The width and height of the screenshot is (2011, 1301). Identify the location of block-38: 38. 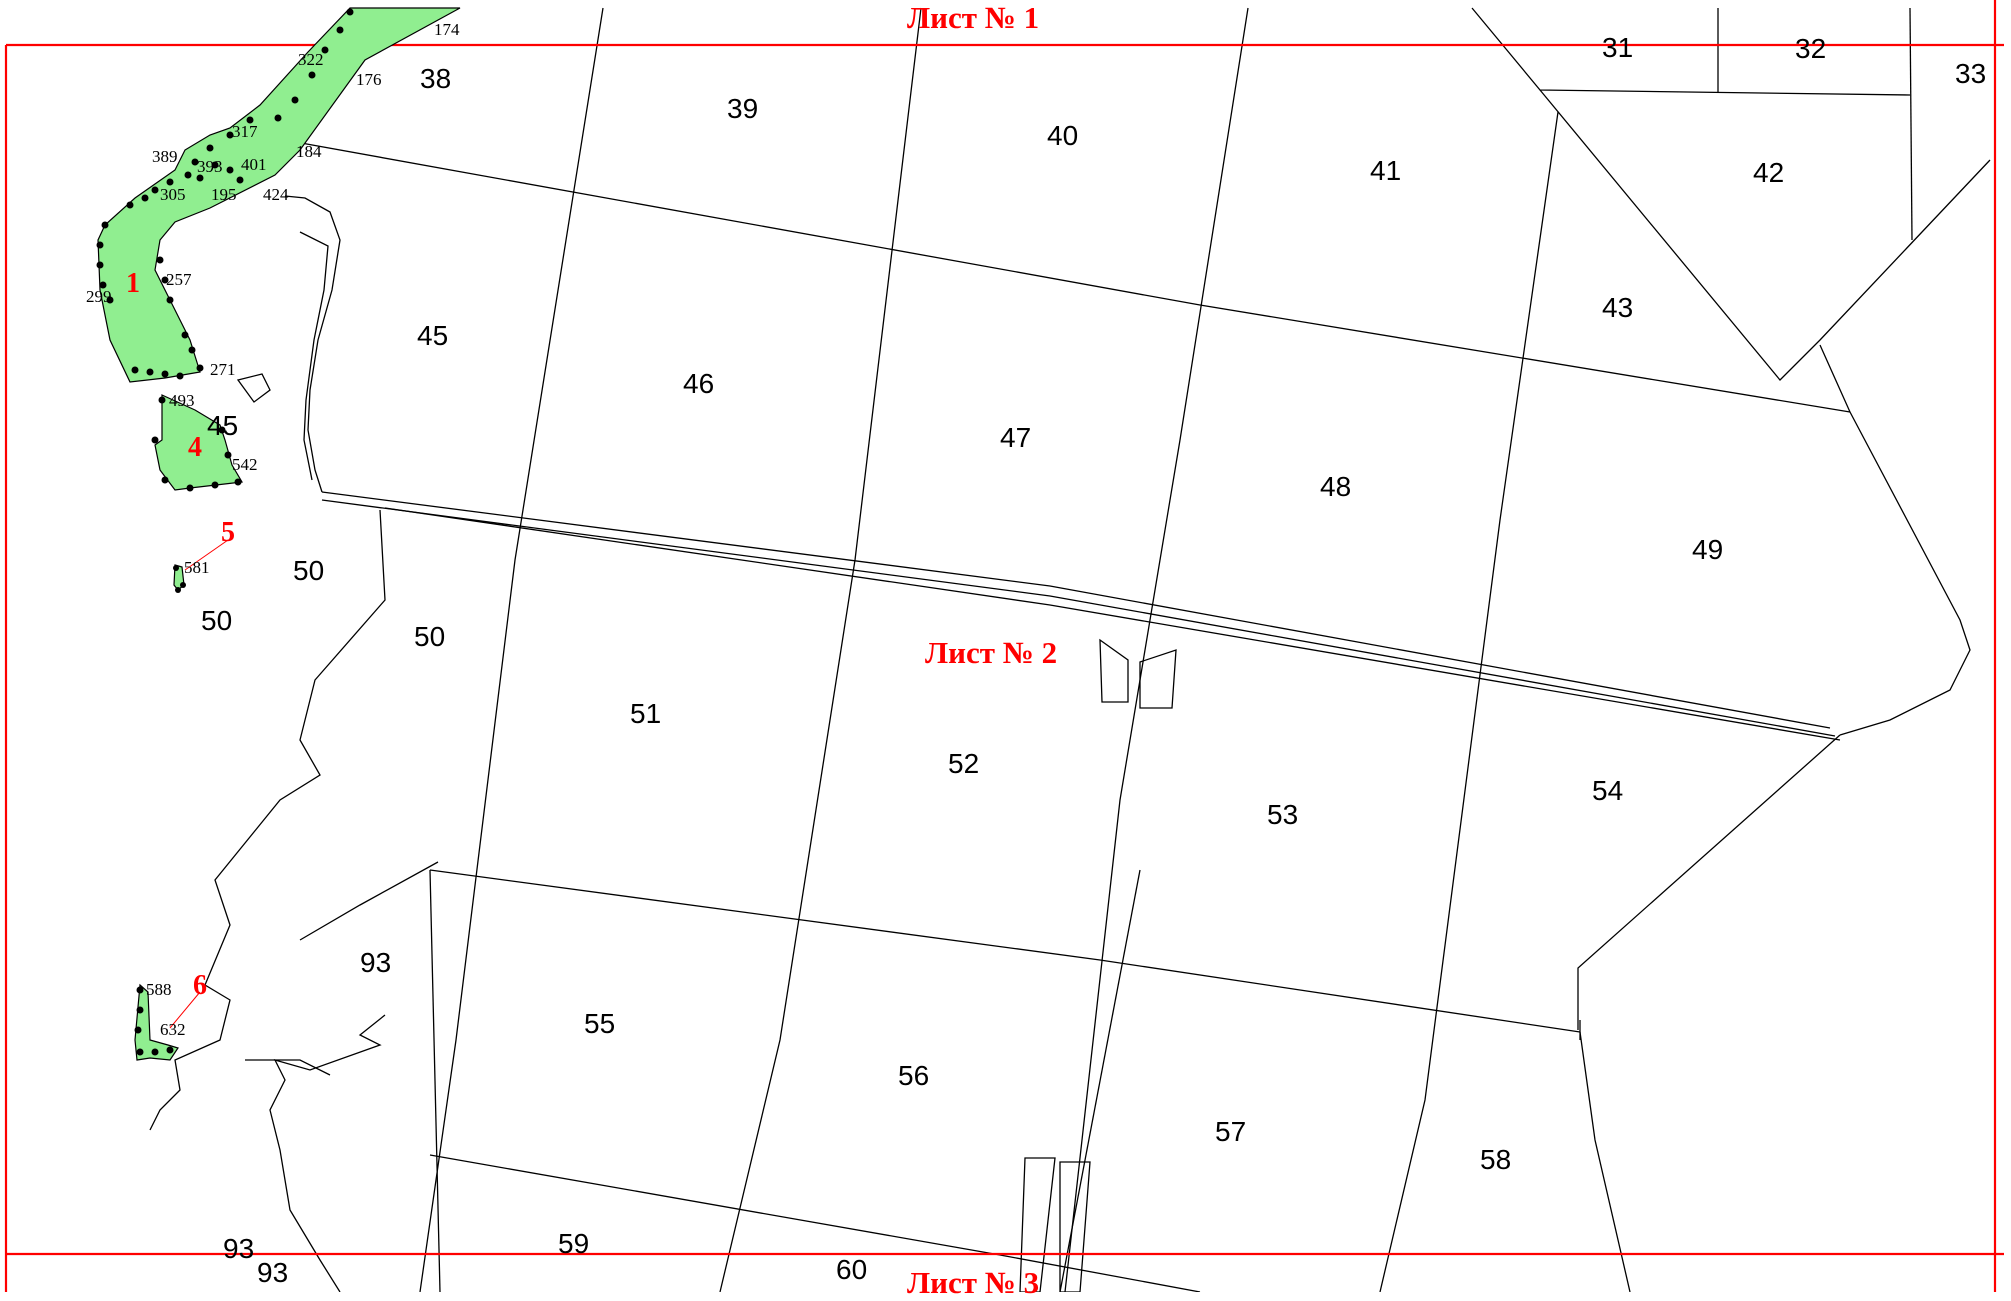
(436, 78).